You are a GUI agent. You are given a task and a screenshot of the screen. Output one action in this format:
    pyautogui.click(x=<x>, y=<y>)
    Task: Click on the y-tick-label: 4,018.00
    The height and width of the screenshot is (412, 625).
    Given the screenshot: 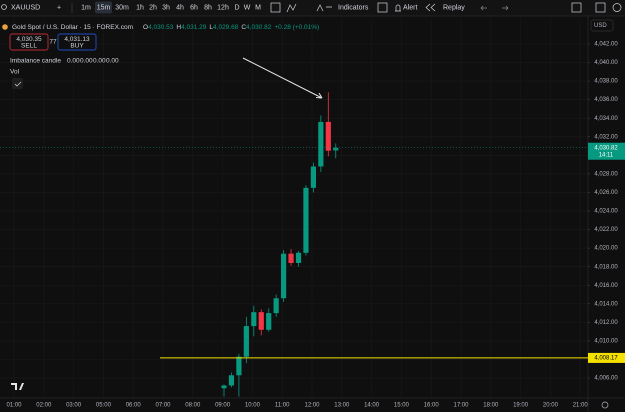 What is the action you would take?
    pyautogui.click(x=606, y=267)
    